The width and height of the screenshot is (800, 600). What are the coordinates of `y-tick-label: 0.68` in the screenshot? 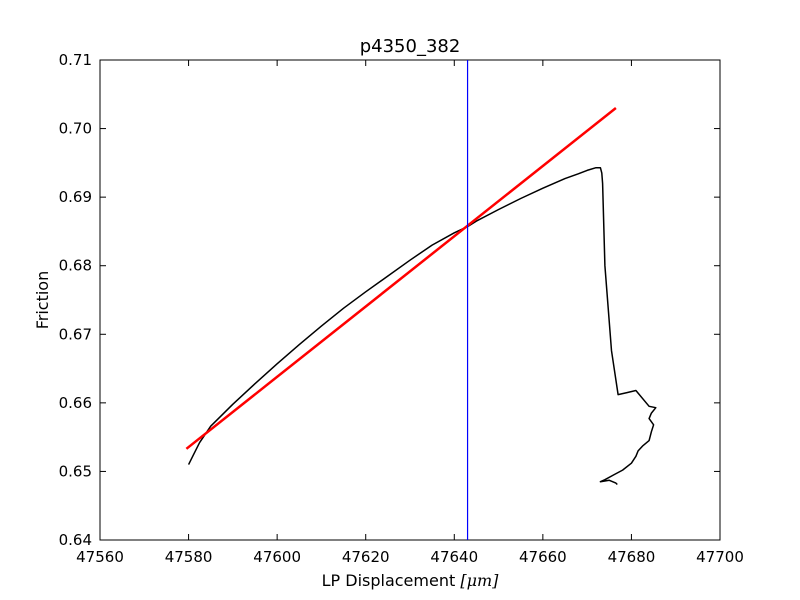 It's located at (75, 266).